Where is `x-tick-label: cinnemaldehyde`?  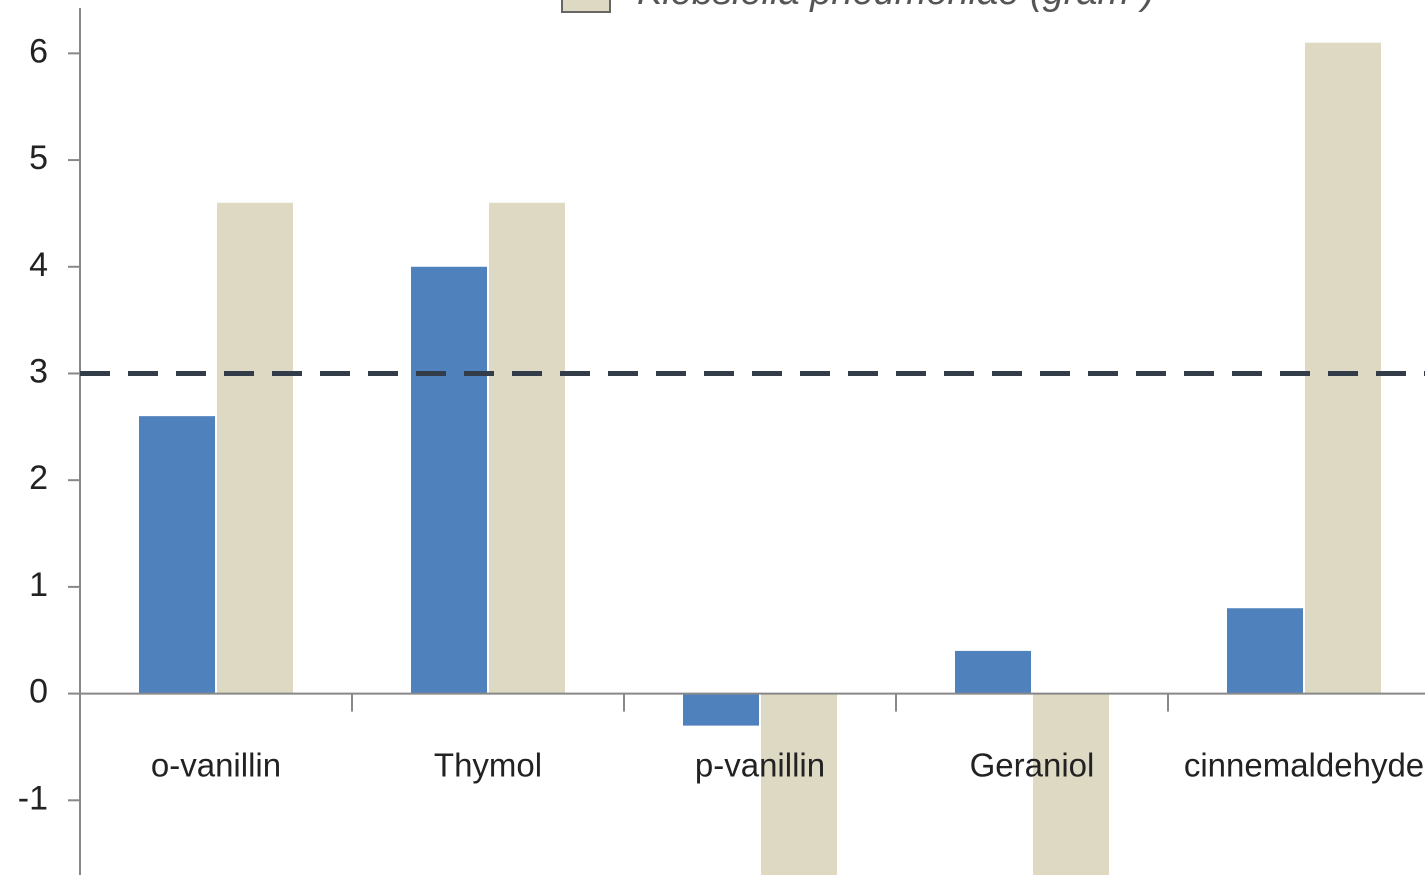
x-tick-label: cinnemaldehyde is located at coordinates (1304, 764).